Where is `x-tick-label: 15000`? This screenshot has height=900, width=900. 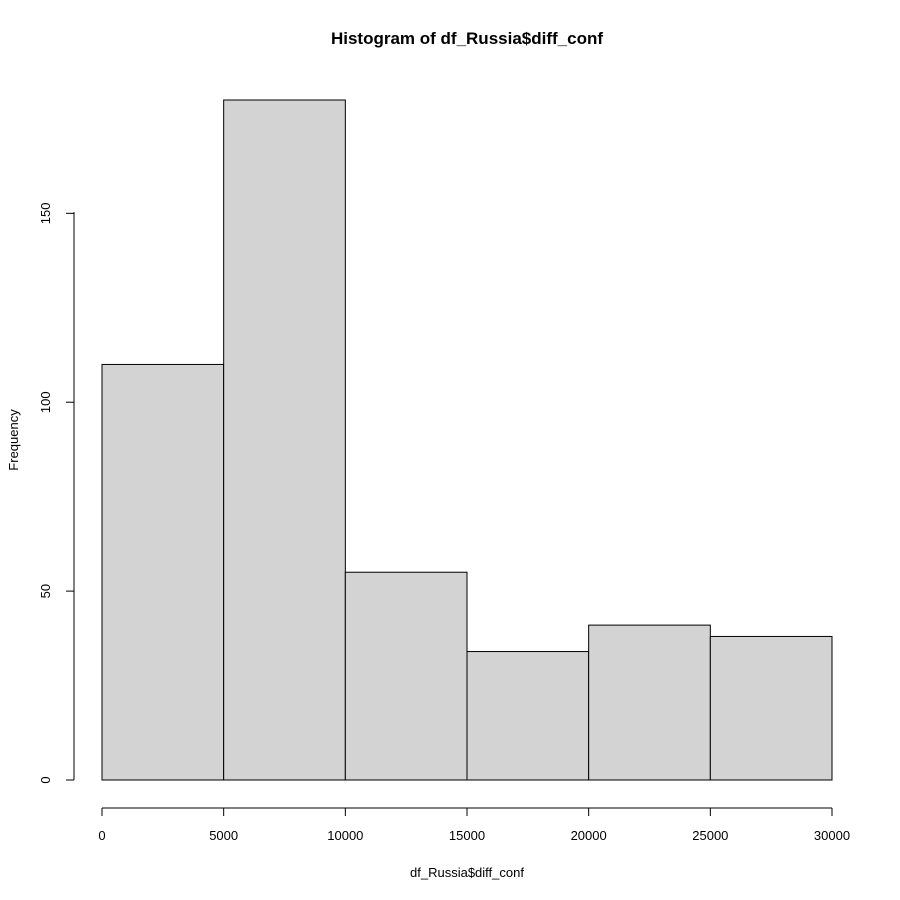 x-tick-label: 15000 is located at coordinates (467, 835).